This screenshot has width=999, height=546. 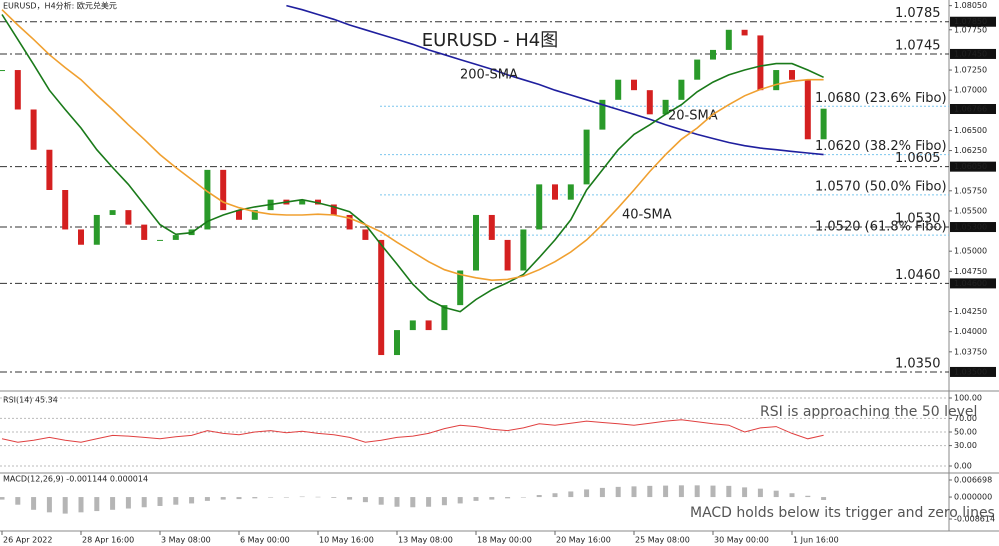 I want to click on x-tick-label: 25 May 08:00, so click(x=662, y=540).